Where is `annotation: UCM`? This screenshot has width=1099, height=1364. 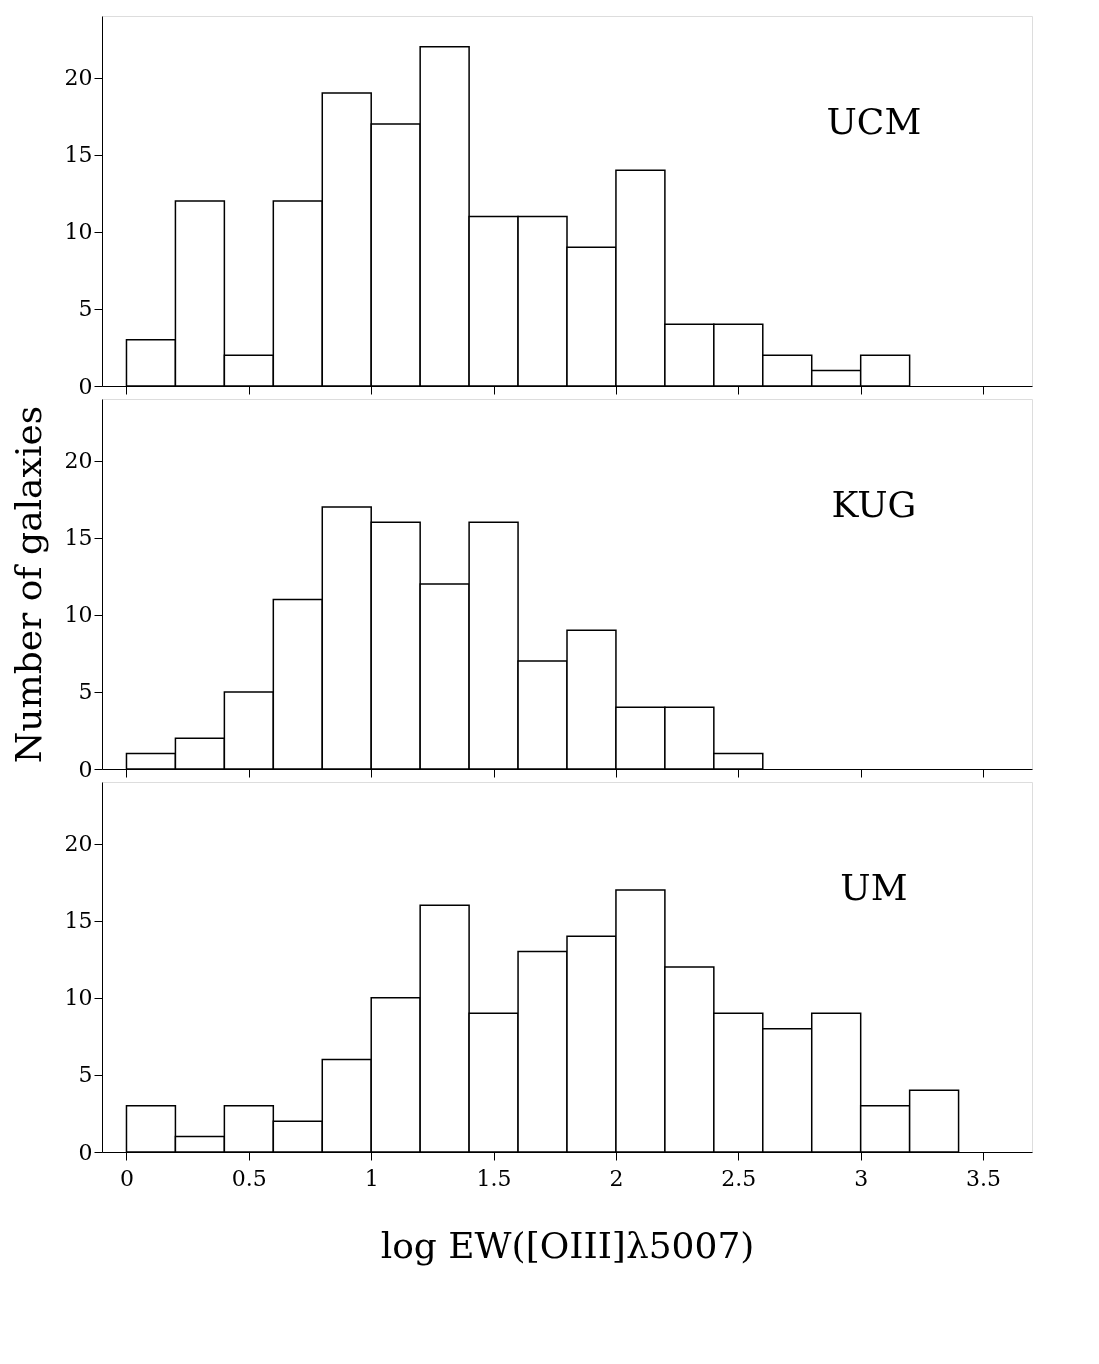 annotation: UCM is located at coordinates (874, 122).